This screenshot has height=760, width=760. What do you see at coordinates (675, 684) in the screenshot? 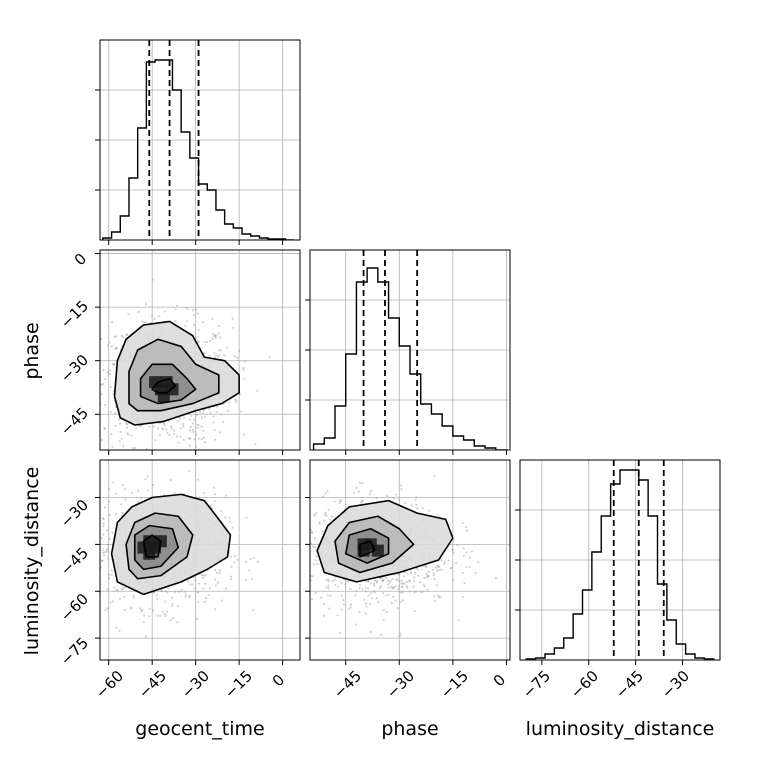
I see `tick-label: −30` at bounding box center [675, 684].